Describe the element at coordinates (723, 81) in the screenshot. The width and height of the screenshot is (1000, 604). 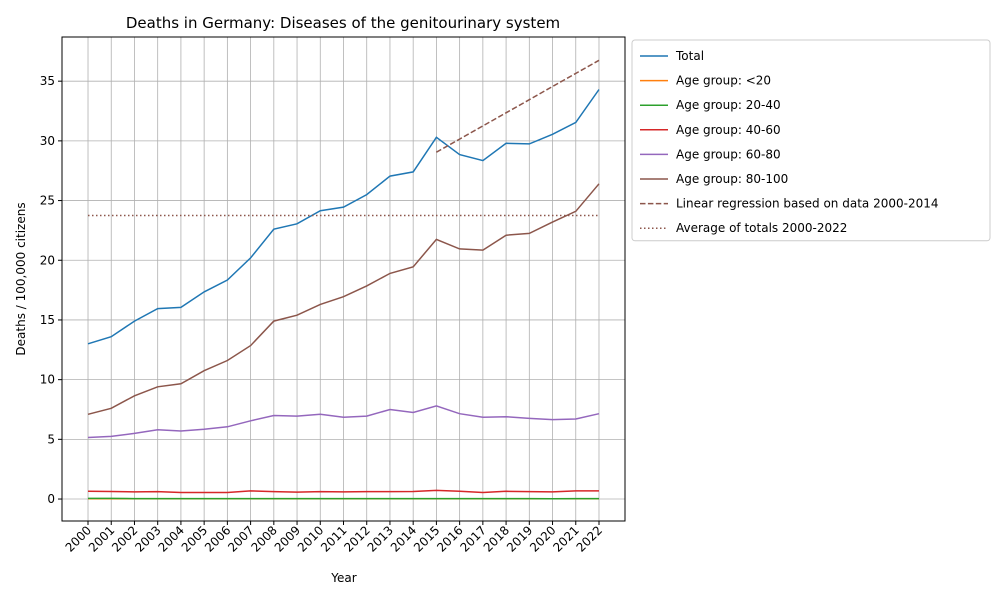
I see `legend-label: Age group: <20` at that location.